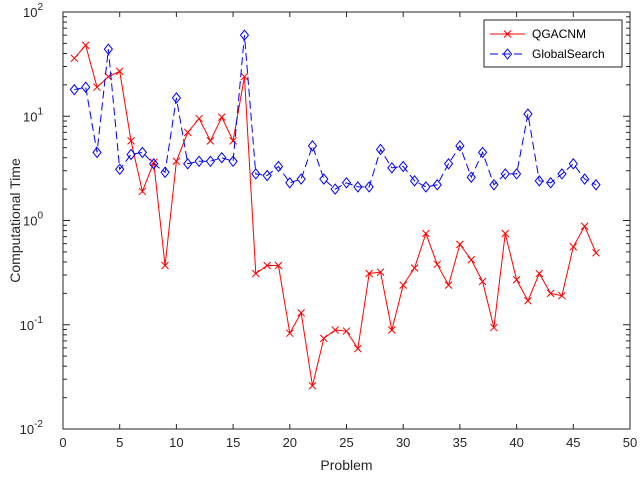  Describe the element at coordinates (516, 442) in the screenshot. I see `x-tick-label: 40` at that location.